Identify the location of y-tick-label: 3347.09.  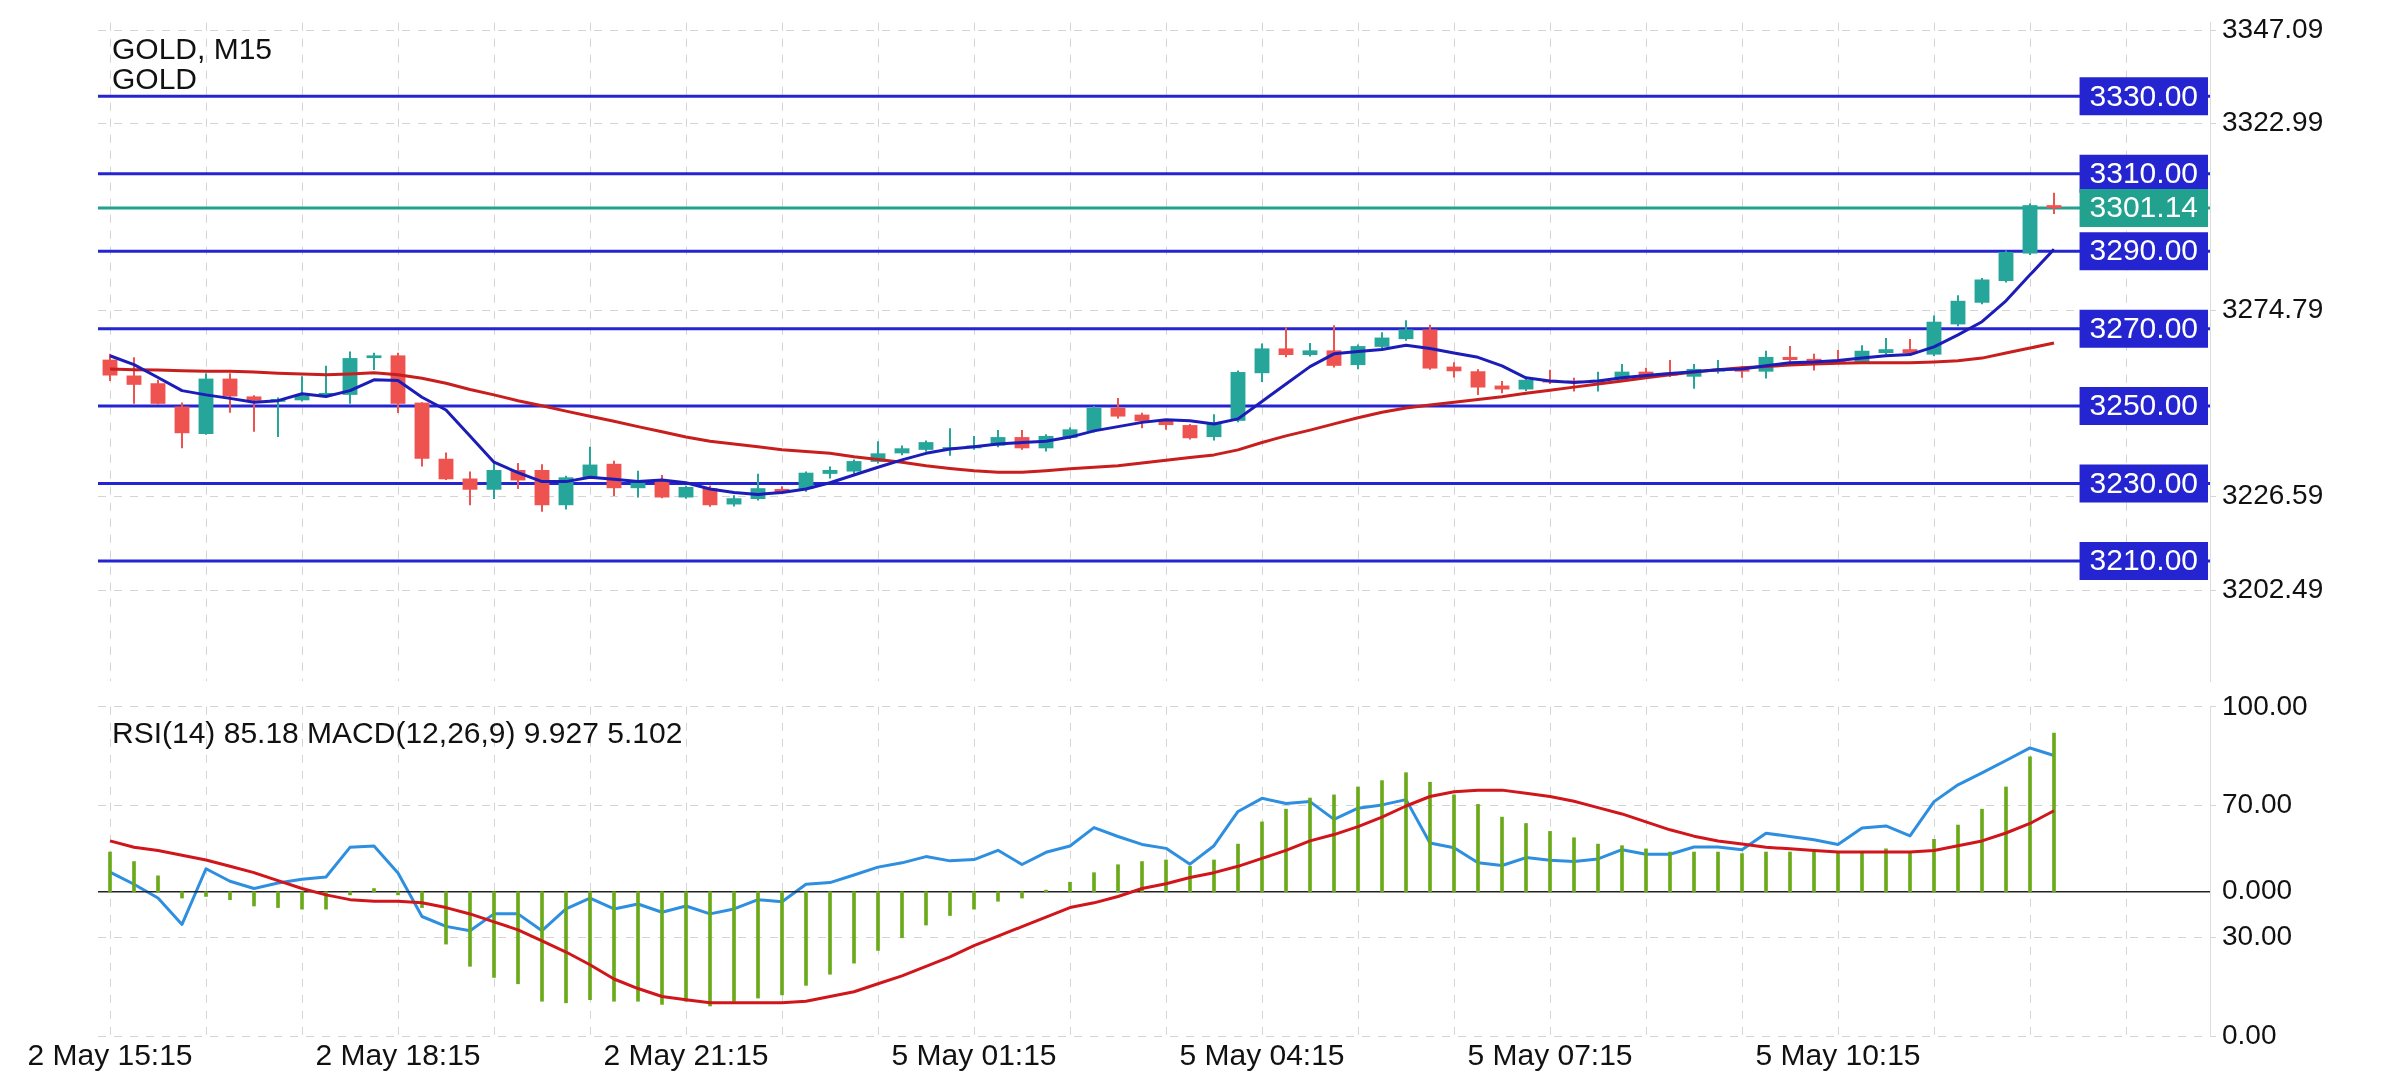
(2273, 28).